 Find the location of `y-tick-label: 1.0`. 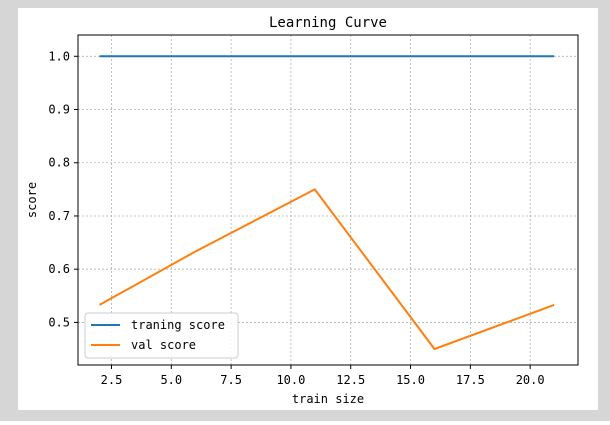

y-tick-label: 1.0 is located at coordinates (59, 56).